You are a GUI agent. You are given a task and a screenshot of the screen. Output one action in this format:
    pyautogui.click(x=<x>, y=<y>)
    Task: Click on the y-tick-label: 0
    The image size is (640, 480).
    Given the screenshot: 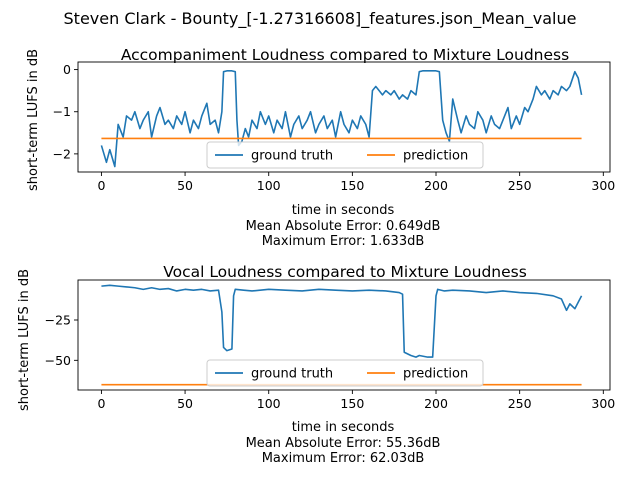 What is the action you would take?
    pyautogui.click(x=67, y=69)
    